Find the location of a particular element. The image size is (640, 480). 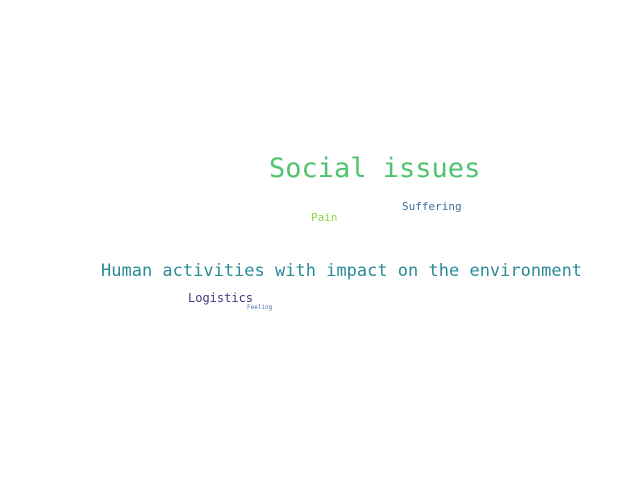

word-logistics: Logistics is located at coordinates (221, 298).